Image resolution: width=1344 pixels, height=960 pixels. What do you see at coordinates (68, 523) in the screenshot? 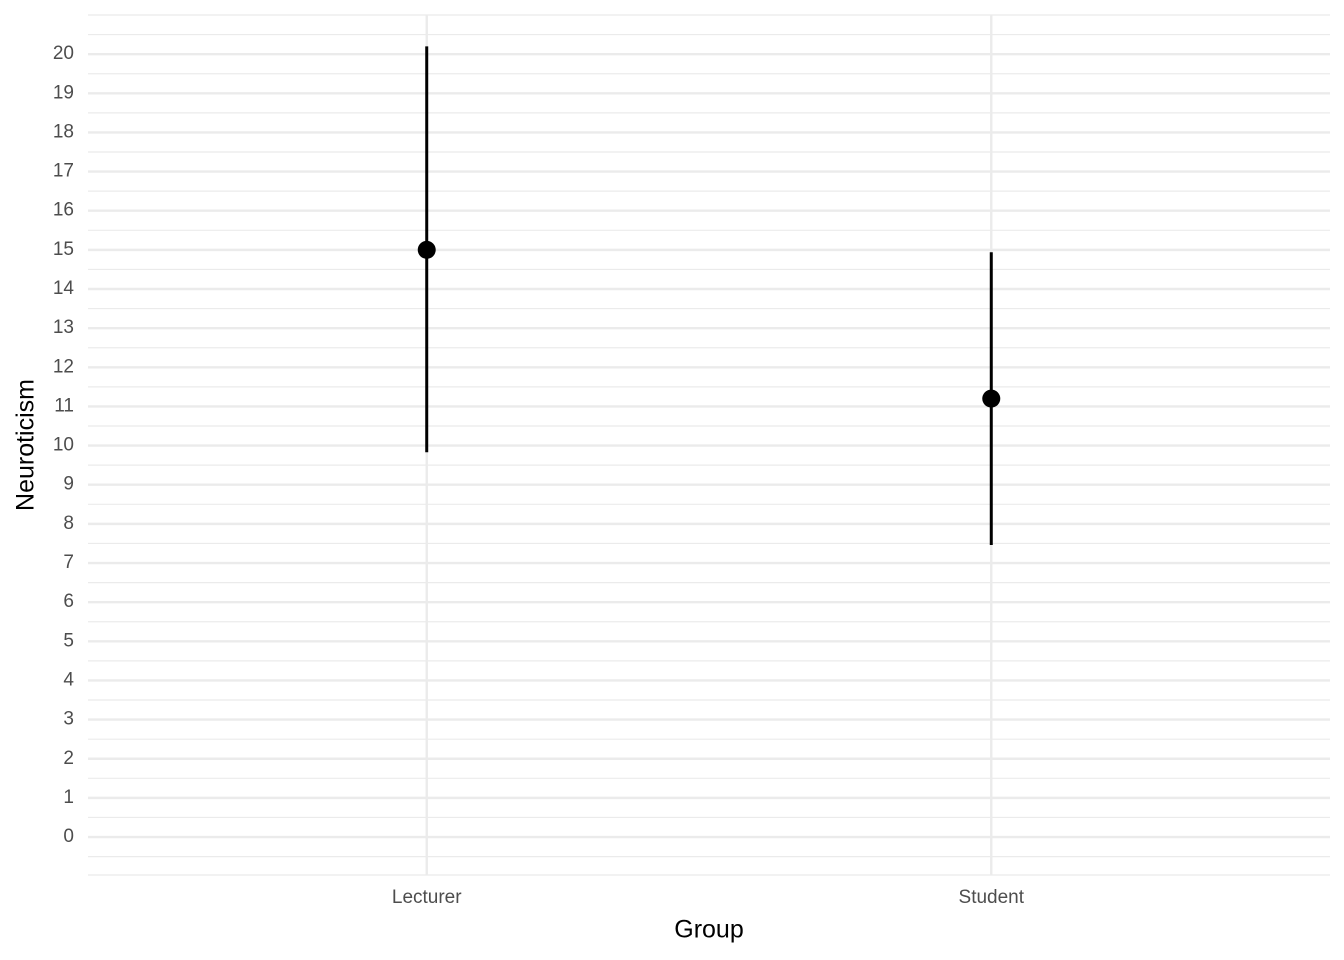
I see `y-tick-label: 8` at bounding box center [68, 523].